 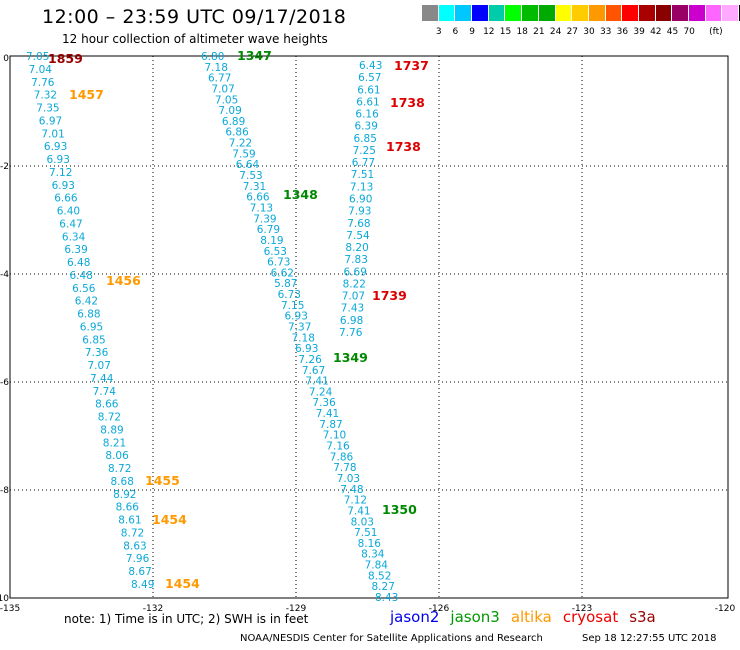 I want to click on pass-time-label: 1454, so click(x=182, y=583).